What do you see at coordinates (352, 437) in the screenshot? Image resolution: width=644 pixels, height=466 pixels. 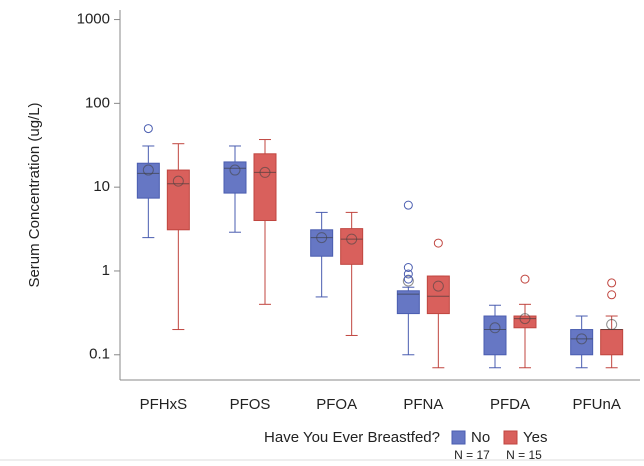 I see `legend-title: Have You Ever Breastfed?` at bounding box center [352, 437].